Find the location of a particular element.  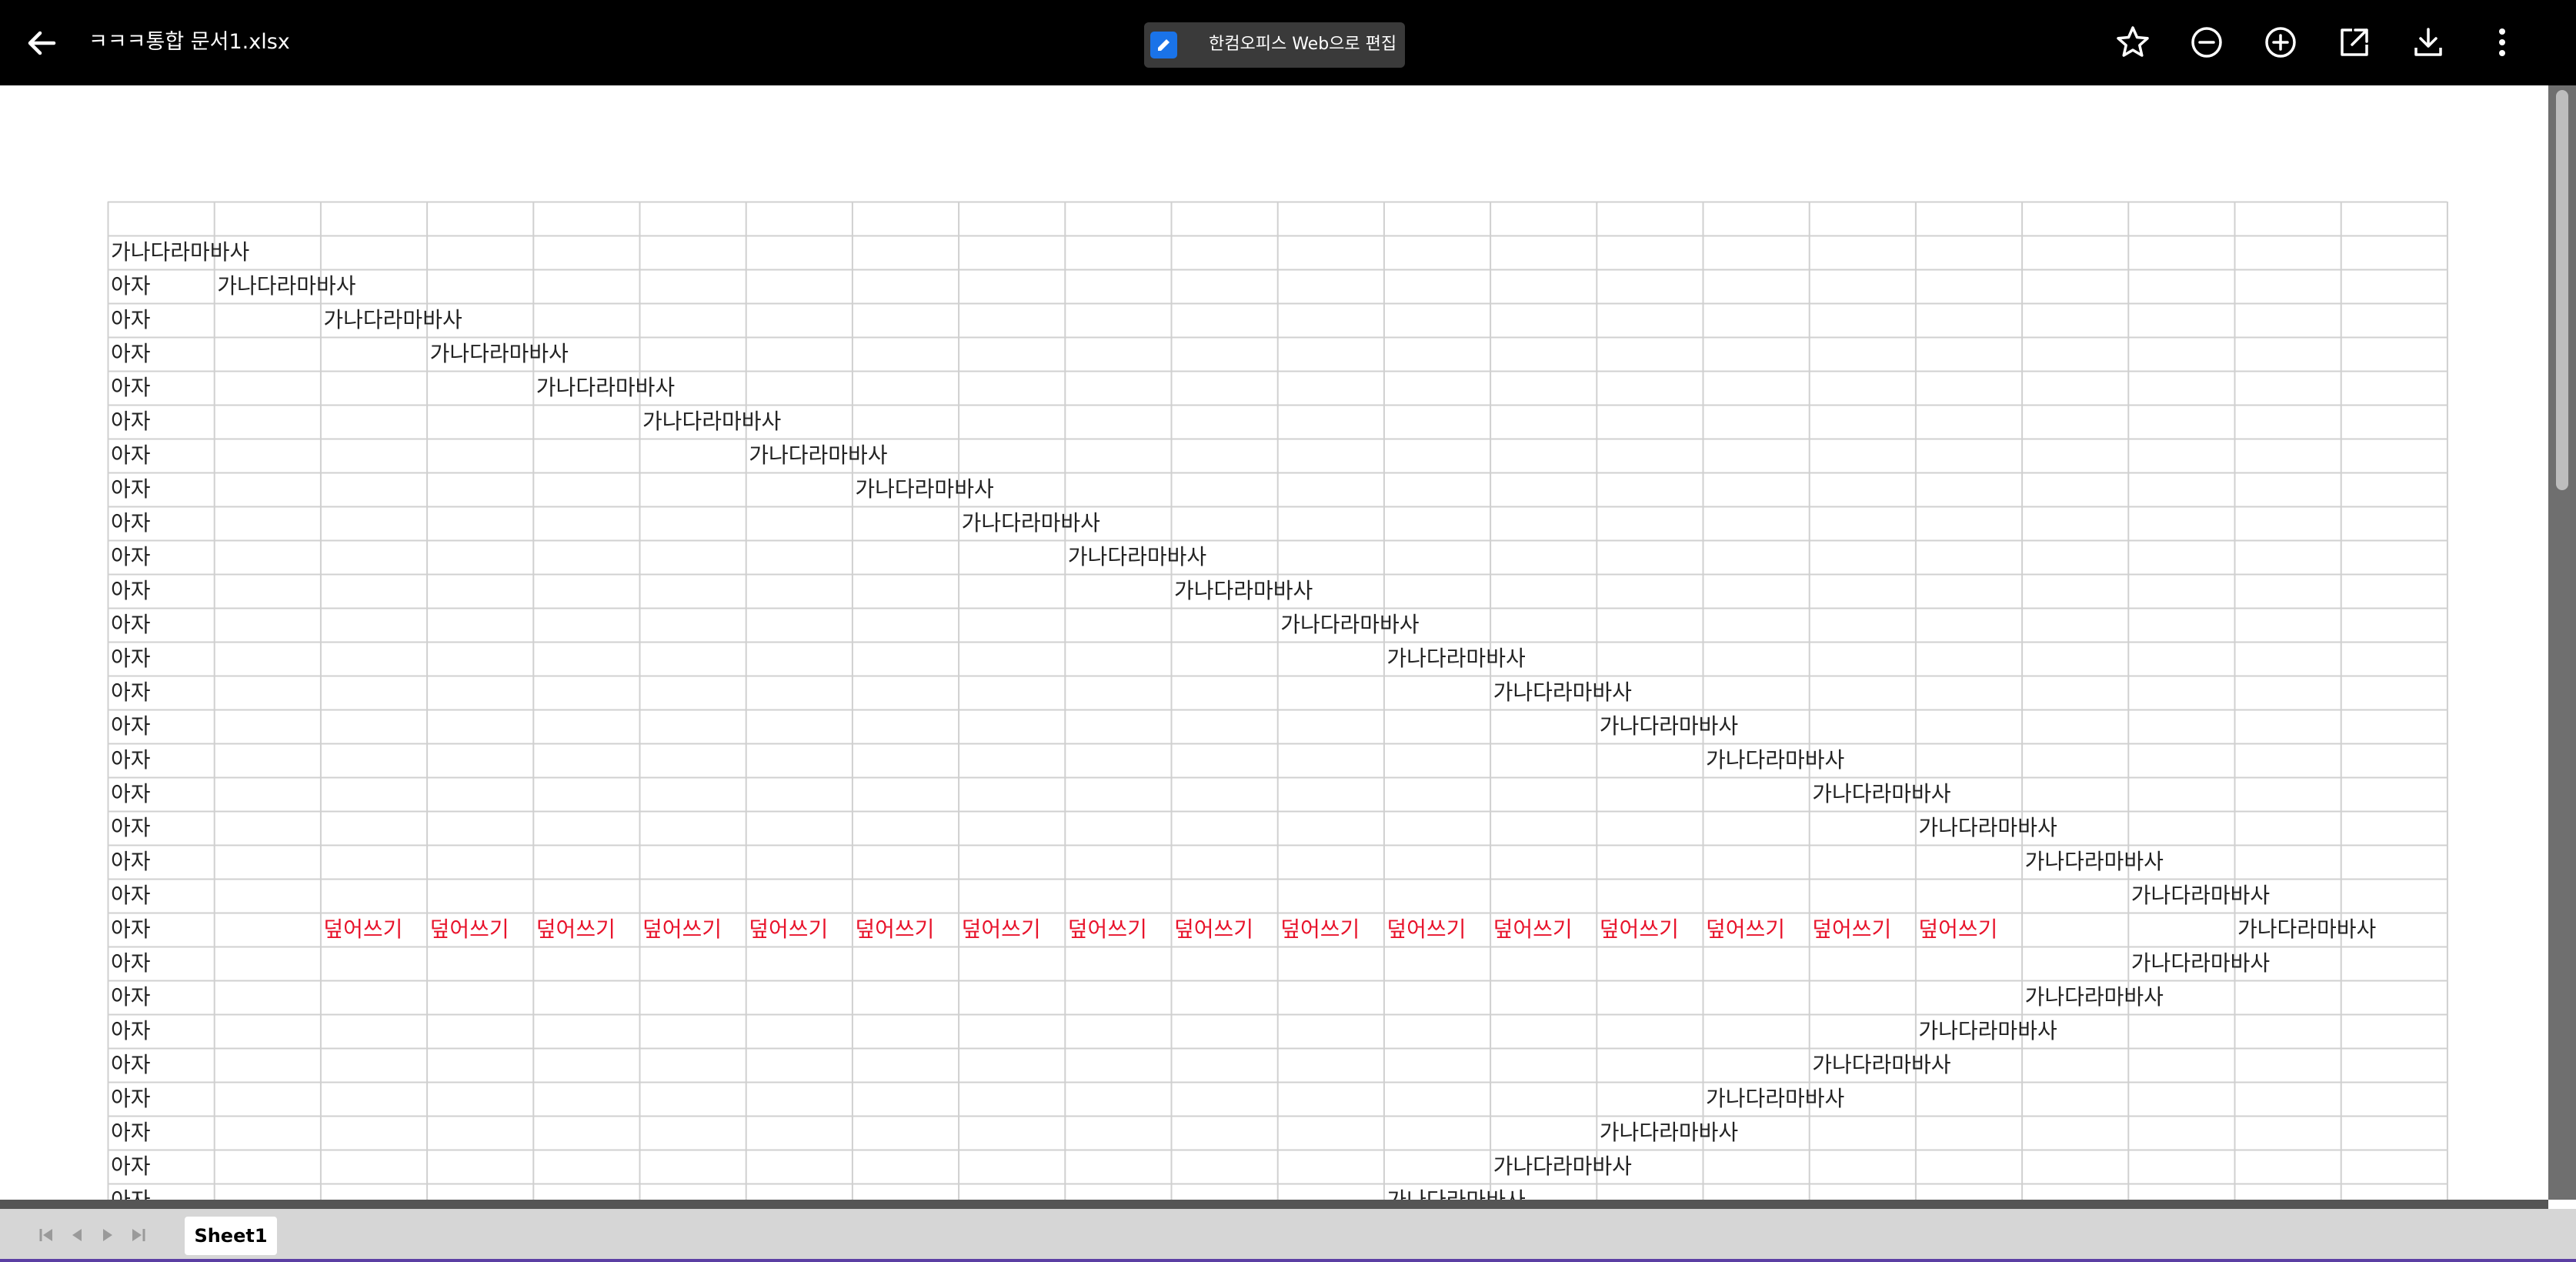

back-button is located at coordinates (41, 43).